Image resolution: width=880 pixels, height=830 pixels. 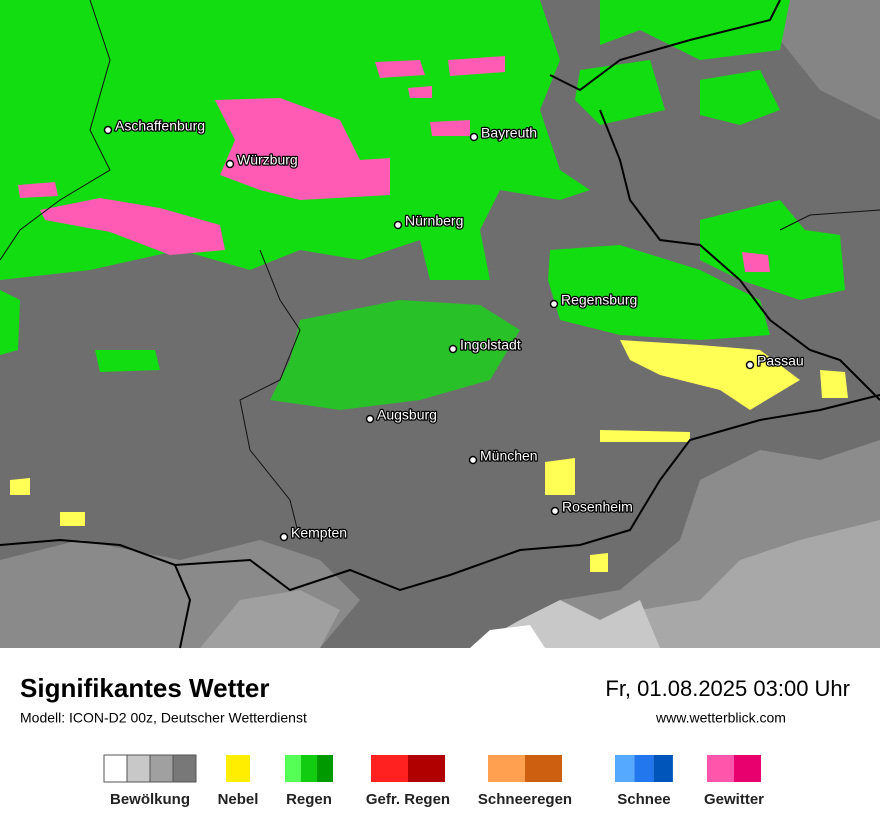 What do you see at coordinates (643, 799) in the screenshot?
I see `legend-label: Schnee` at bounding box center [643, 799].